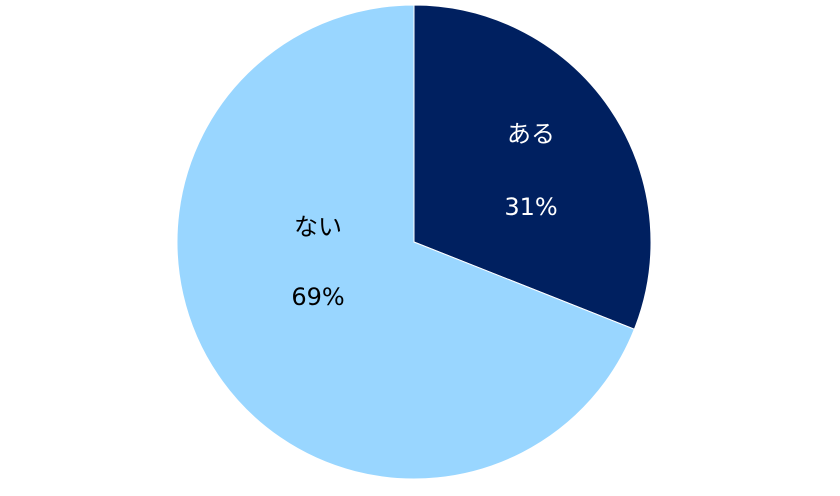 The image size is (840, 496). I want to click on slice-label: ある, so click(531, 134).